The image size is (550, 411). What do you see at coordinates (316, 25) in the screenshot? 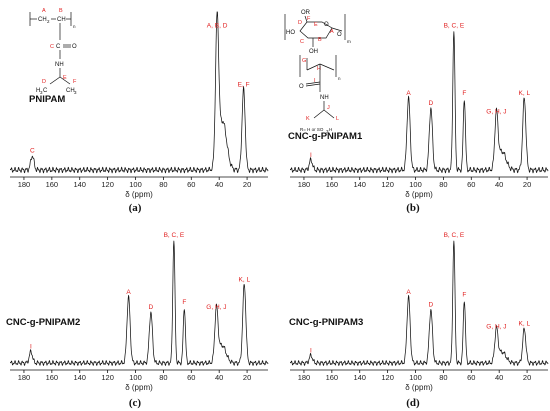
I see `cnc-label-e: E` at bounding box center [316, 25].